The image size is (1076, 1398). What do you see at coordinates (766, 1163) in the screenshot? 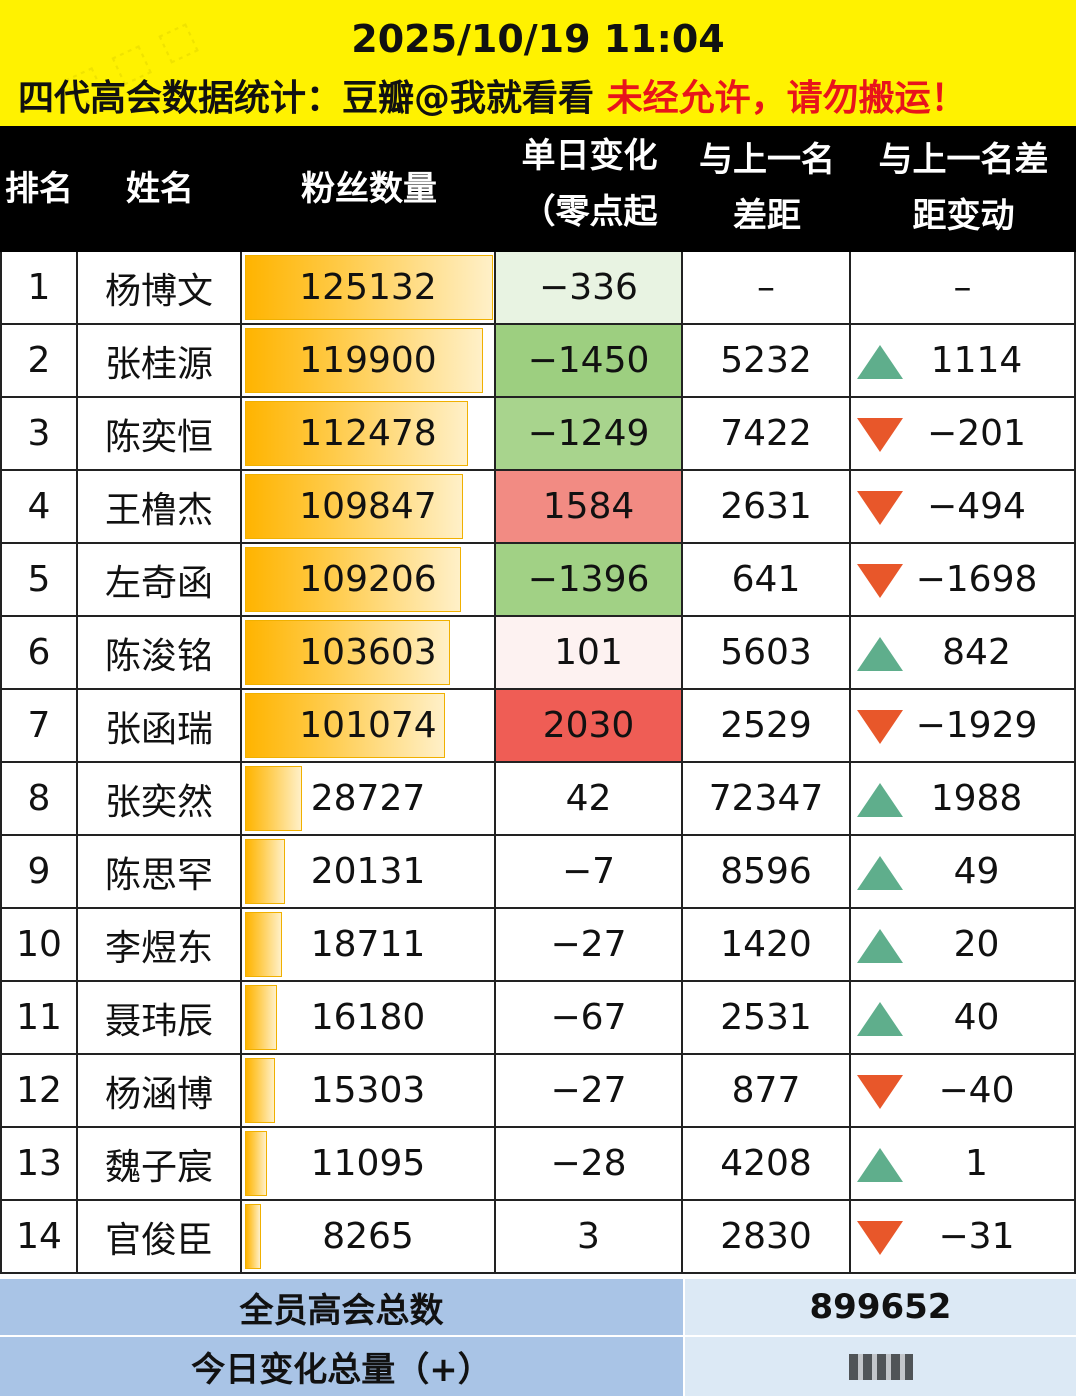
I see `gap-cell-text: 4208` at bounding box center [766, 1163].